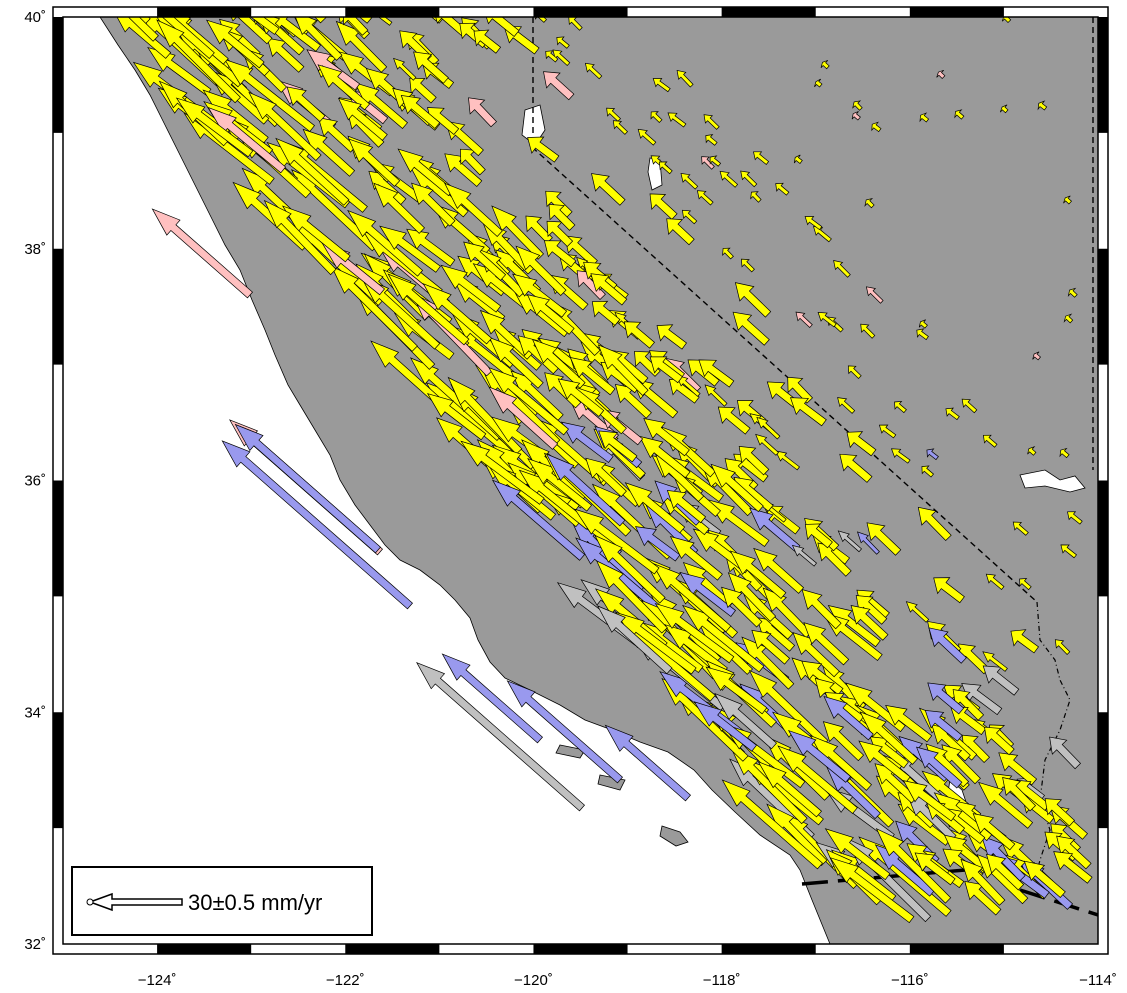 The width and height of the screenshot is (1127, 993). Describe the element at coordinates (722, 980) in the screenshot. I see `longitude-tick-label: −118˚` at that location.